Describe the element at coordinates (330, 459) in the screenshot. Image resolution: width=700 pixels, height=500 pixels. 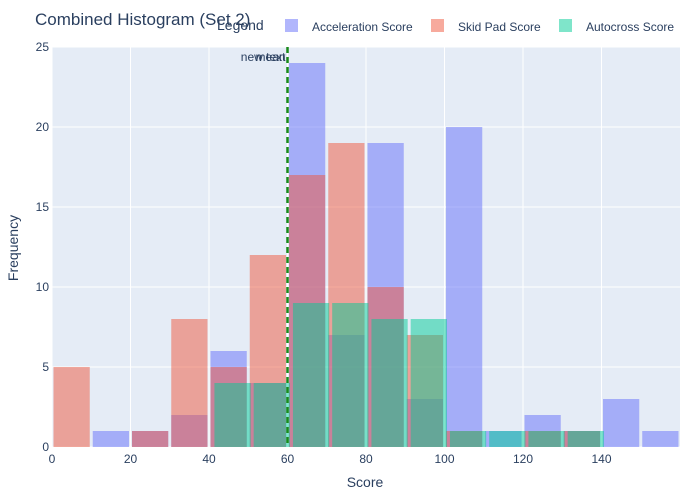
I see `x-axis-ticks: 0 20 40 60 80 100 120 140` at that location.